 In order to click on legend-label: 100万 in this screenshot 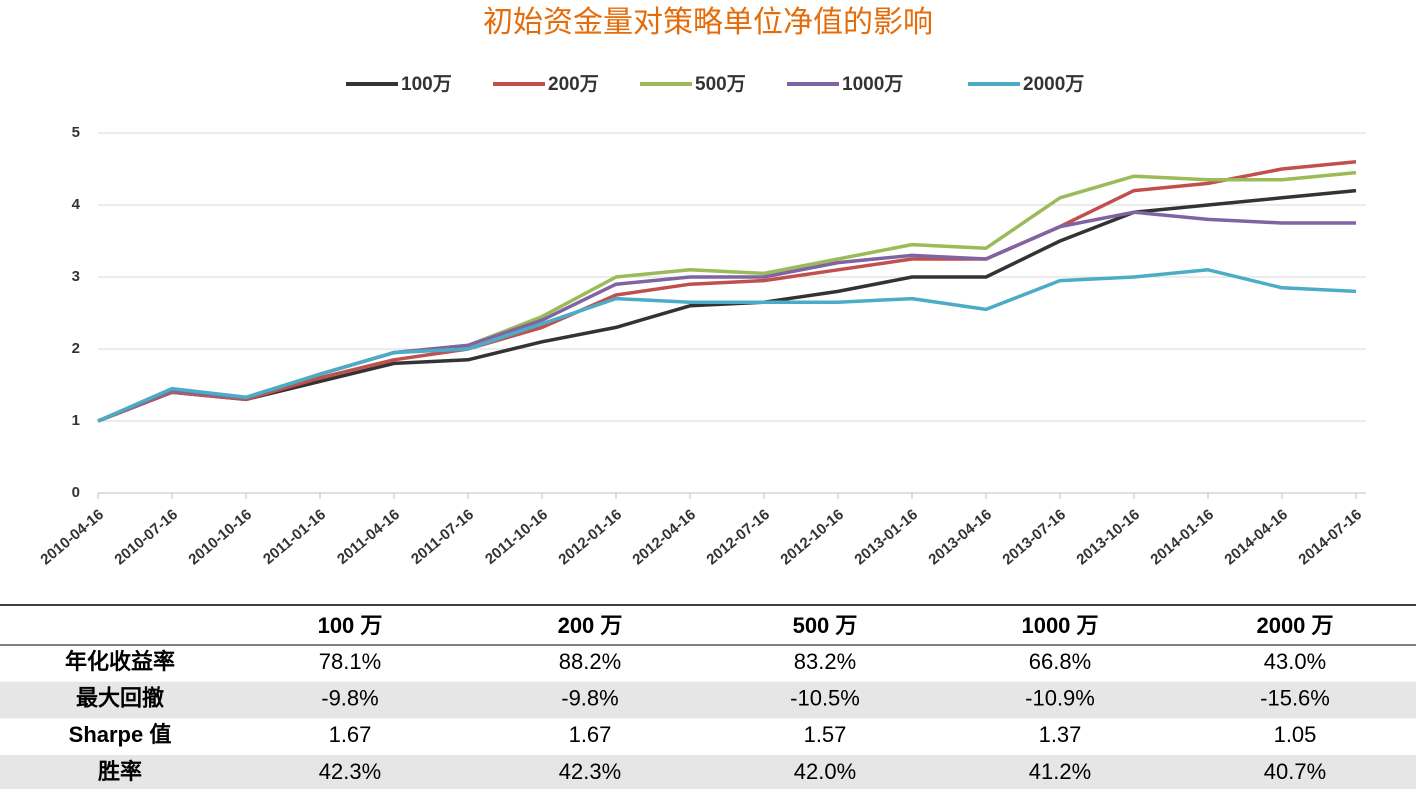, I will do `click(426, 84)`.